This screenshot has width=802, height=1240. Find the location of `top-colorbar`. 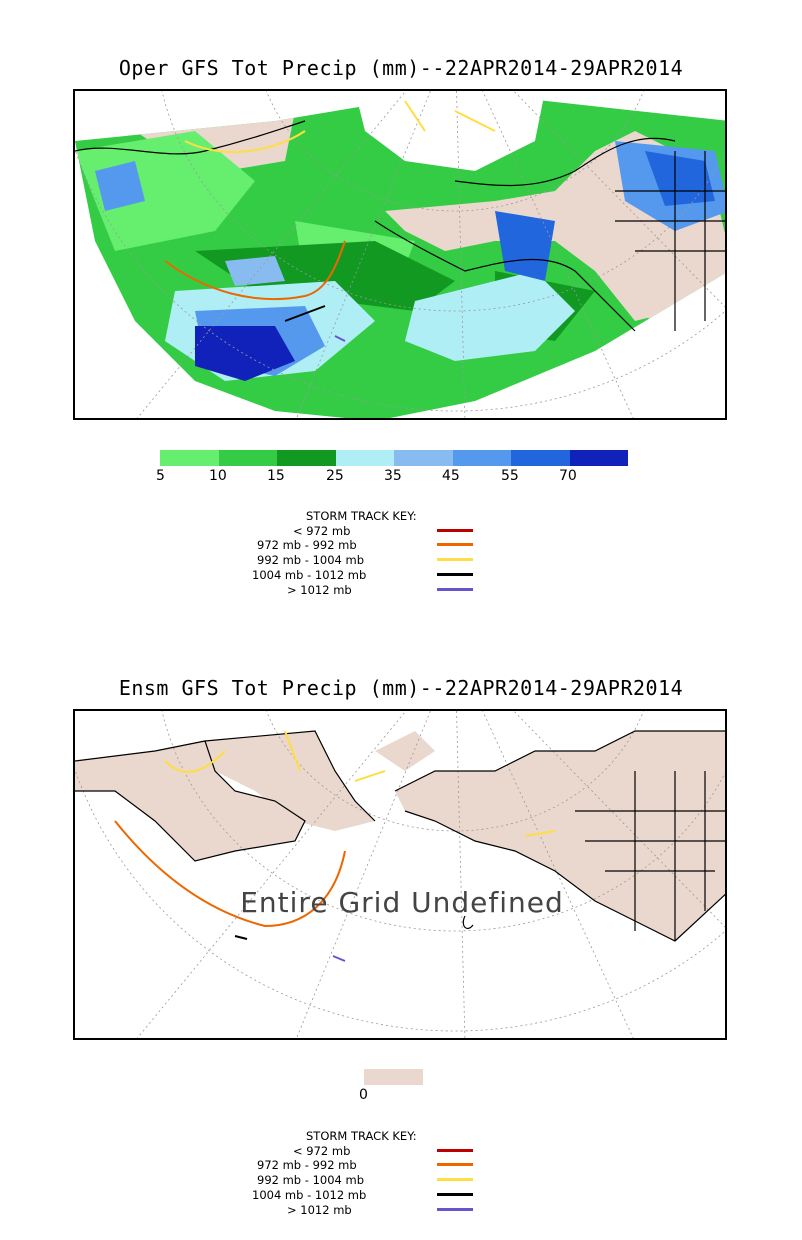

top-colorbar is located at coordinates (394, 458).